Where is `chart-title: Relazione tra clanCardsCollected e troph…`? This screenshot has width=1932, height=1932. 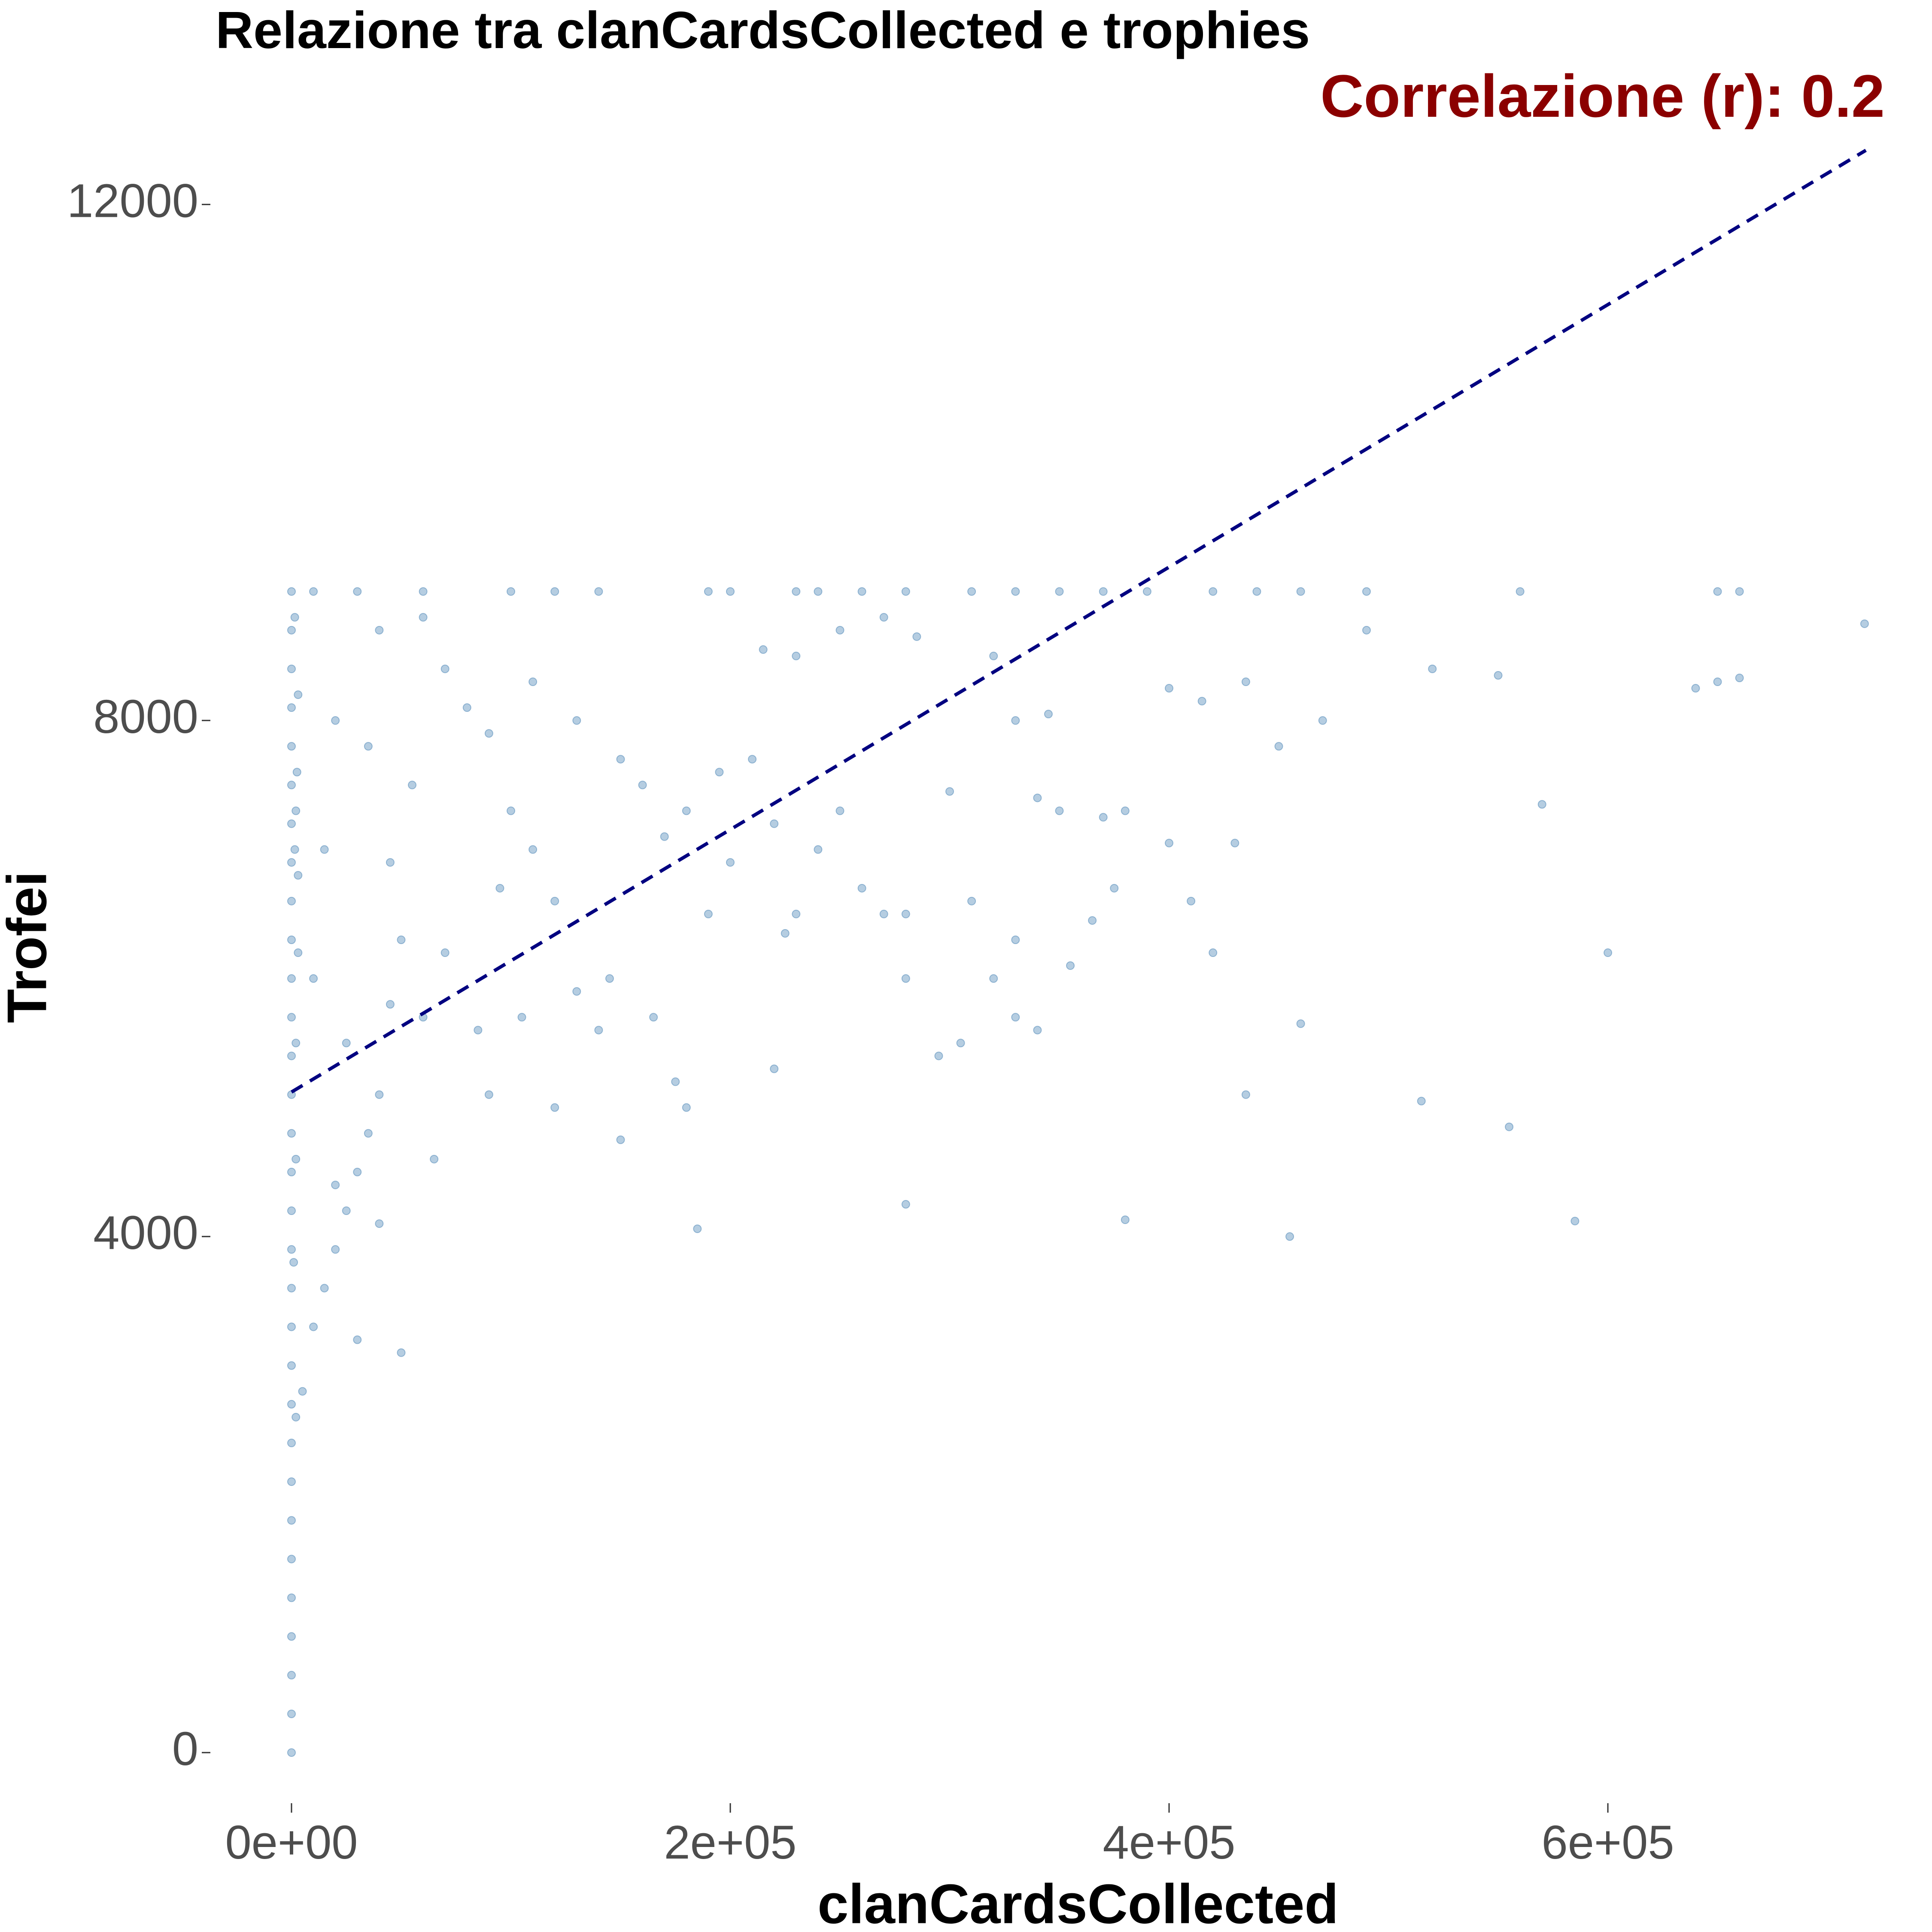
chart-title: Relazione tra clanCardsCollected e troph… is located at coordinates (763, 30).